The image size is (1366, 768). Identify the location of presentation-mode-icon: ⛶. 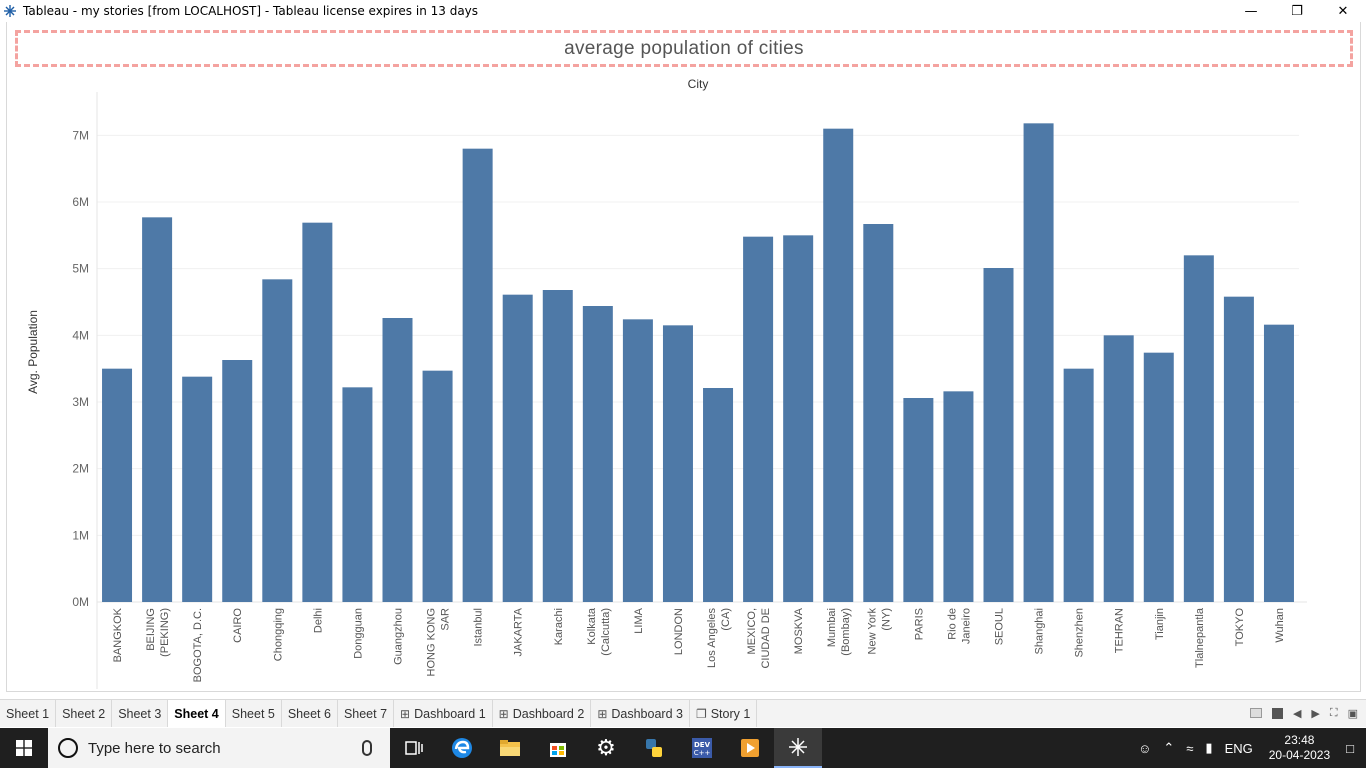
(1333, 712).